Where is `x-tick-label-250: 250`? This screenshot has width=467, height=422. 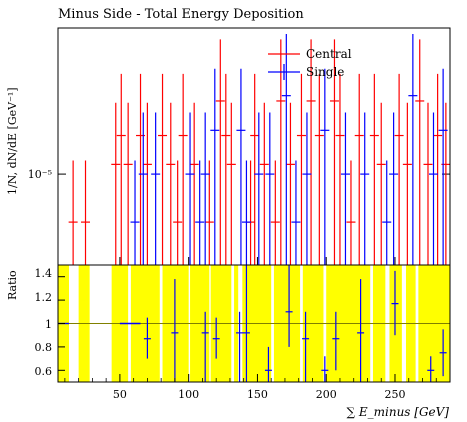
x-tick-label-250: 250 is located at coordinates (394, 394).